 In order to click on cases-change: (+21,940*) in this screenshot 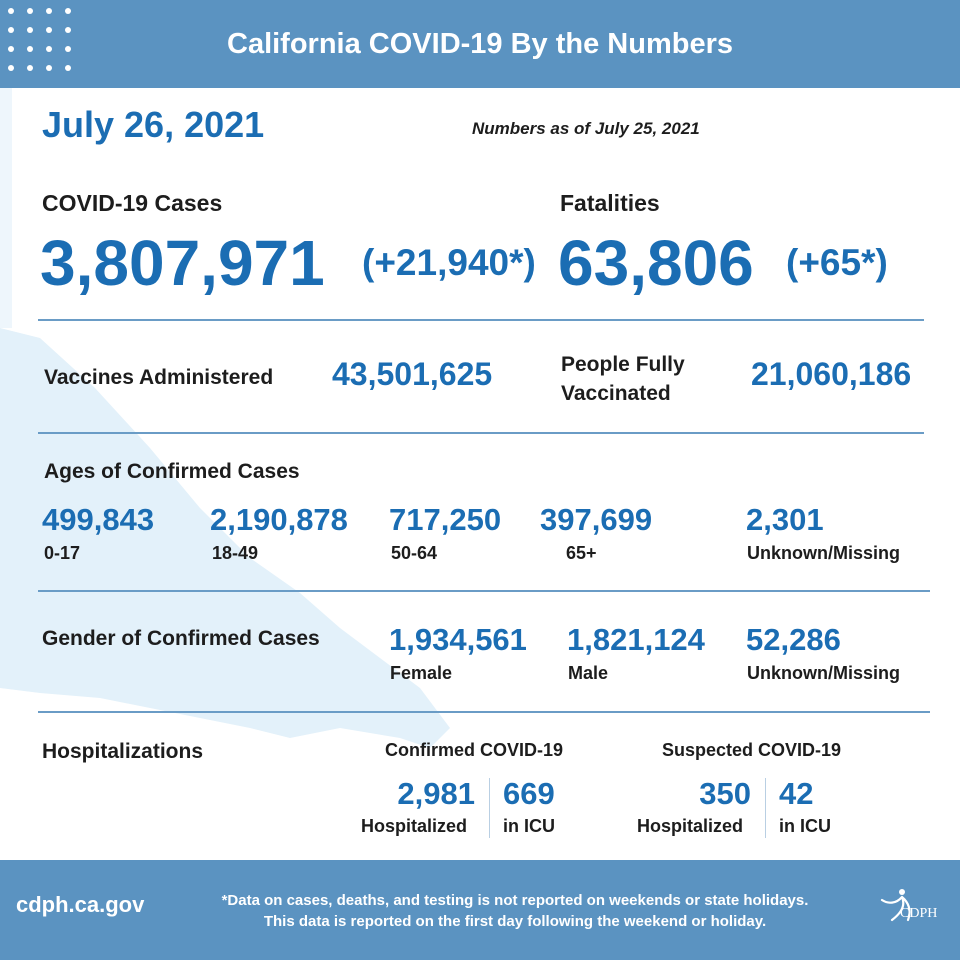, I will do `click(449, 262)`.